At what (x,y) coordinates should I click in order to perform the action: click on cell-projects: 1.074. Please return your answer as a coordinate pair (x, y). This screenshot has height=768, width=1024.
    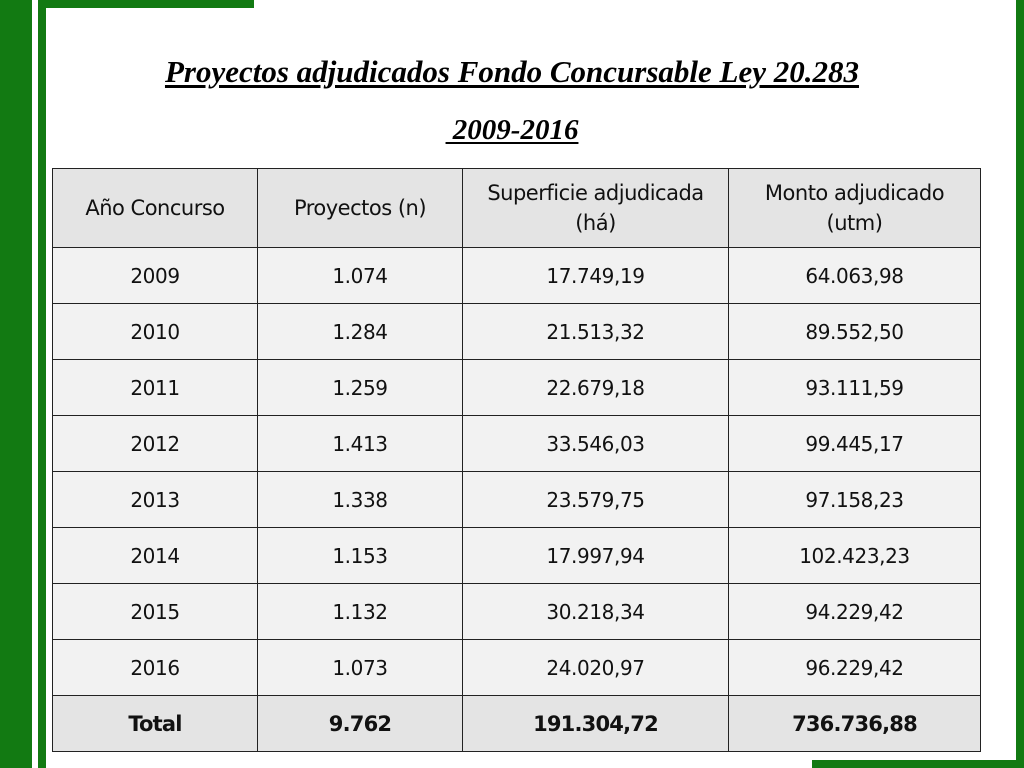
    Looking at the image, I should click on (360, 275).